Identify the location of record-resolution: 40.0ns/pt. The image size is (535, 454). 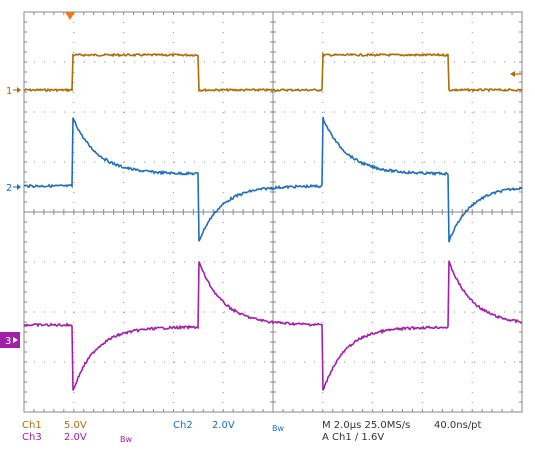
(458, 425).